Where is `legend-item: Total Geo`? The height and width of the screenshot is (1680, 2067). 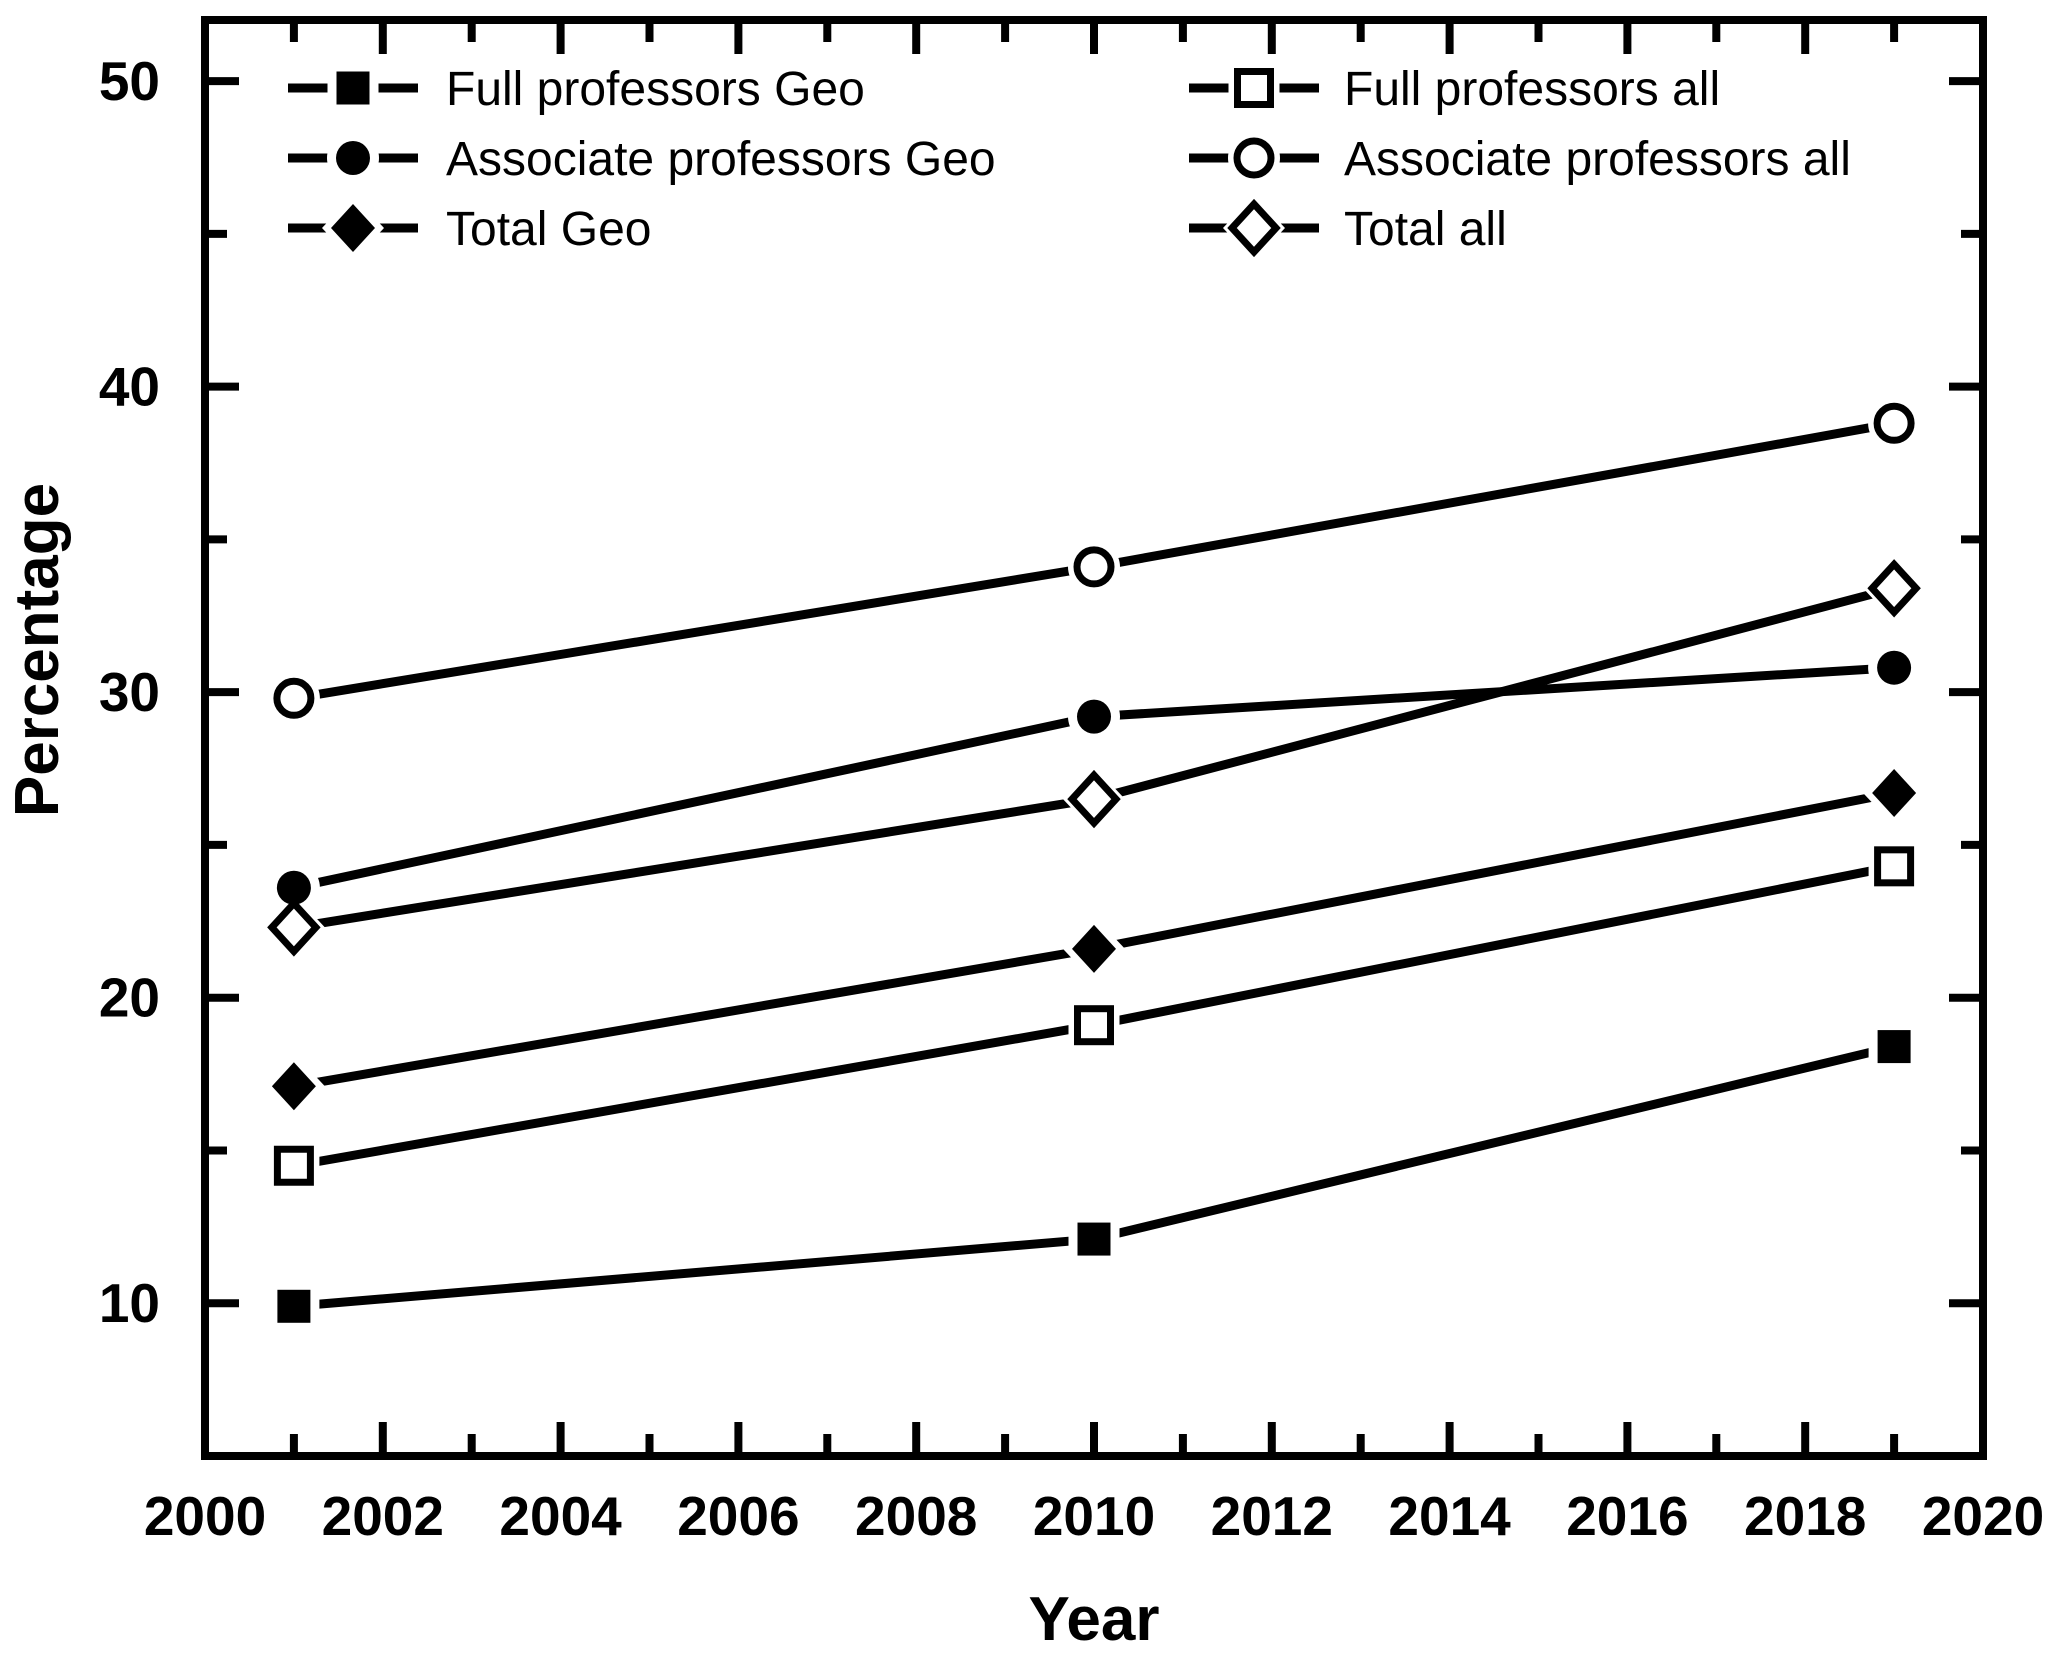 legend-item: Total Geo is located at coordinates (469, 228).